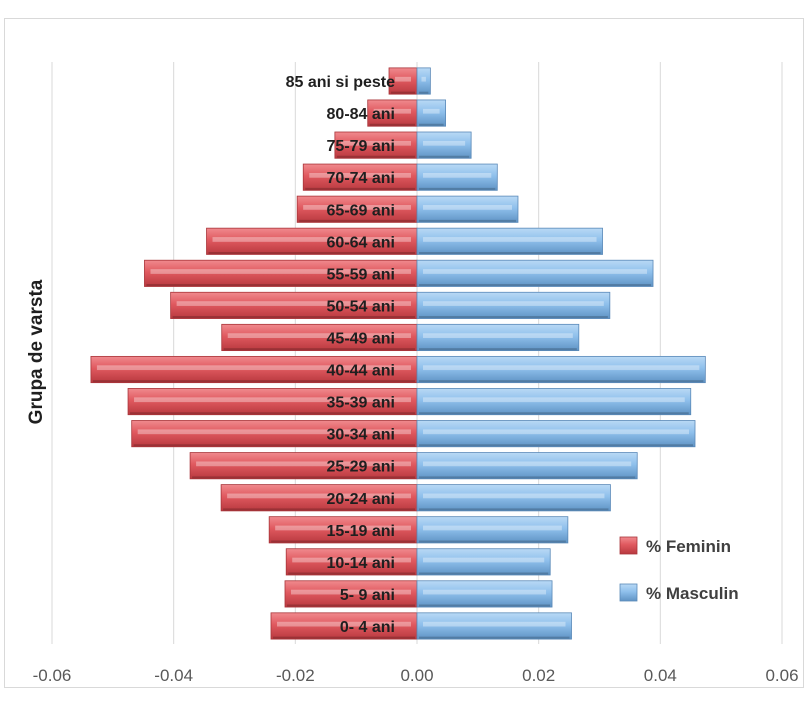  What do you see at coordinates (361, 435) in the screenshot?
I see `category-label: 30-34 ani` at bounding box center [361, 435].